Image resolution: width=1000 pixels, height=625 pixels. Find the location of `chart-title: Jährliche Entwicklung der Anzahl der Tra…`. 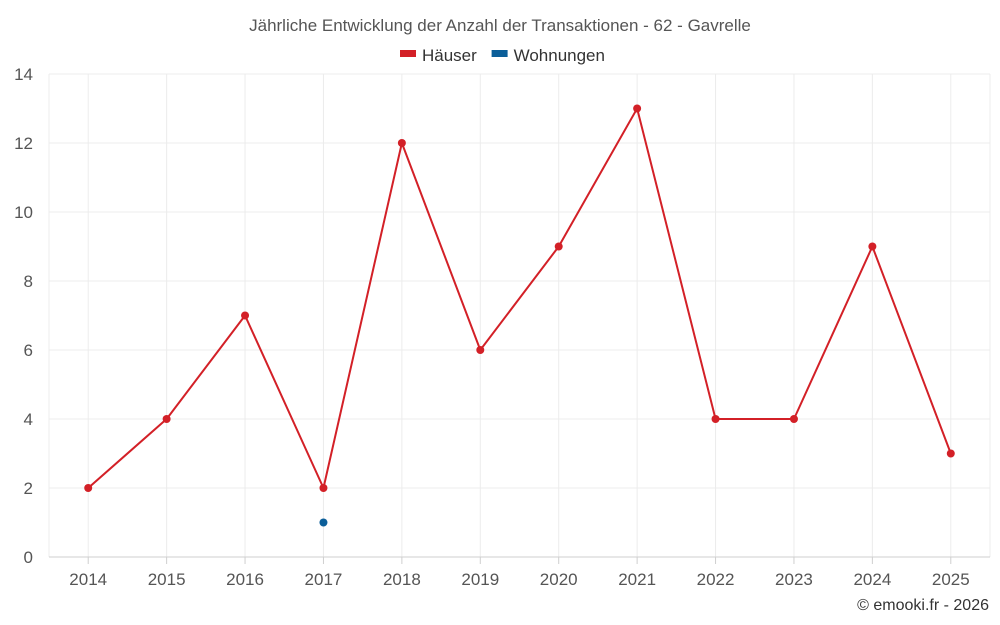

chart-title: Jährliche Entwicklung der Anzahl der Tra… is located at coordinates (500, 25).